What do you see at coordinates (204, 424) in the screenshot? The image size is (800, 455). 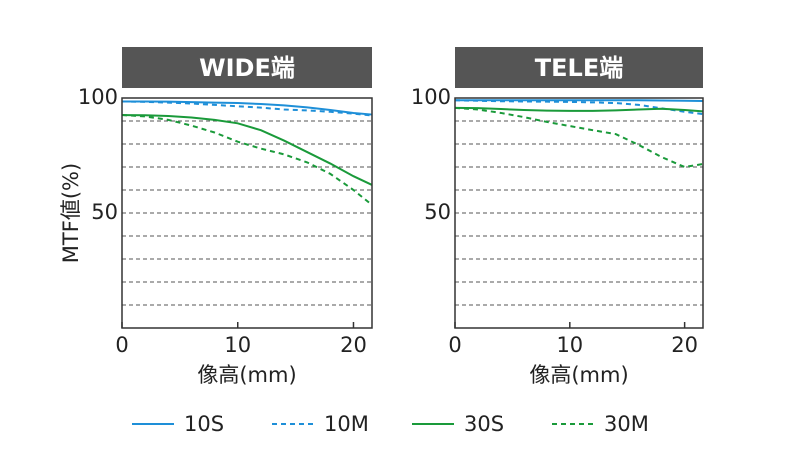 I see `legend-label: 10S` at bounding box center [204, 424].